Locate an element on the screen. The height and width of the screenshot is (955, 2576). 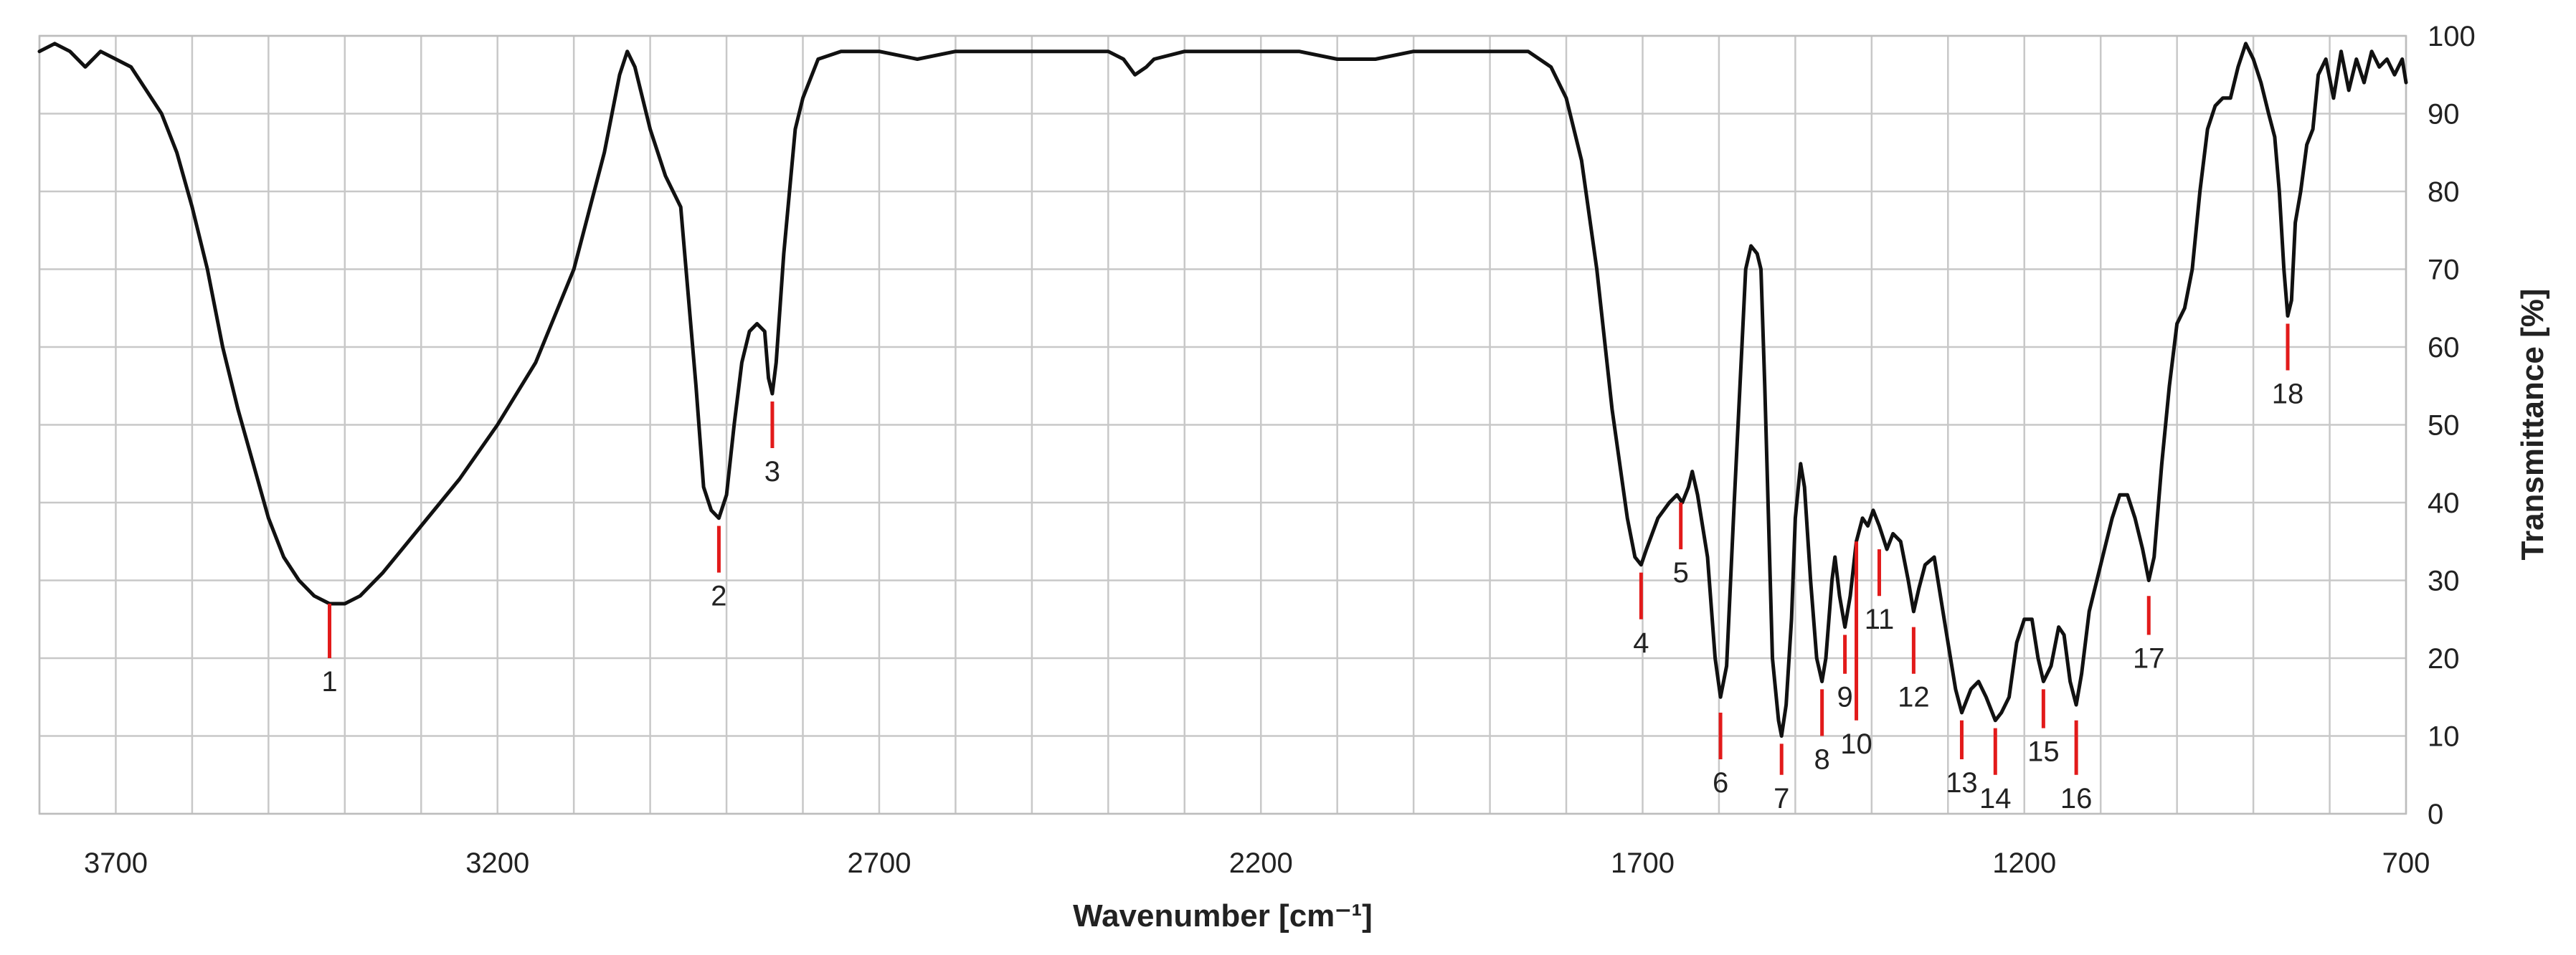
x-tick-label: 1700 is located at coordinates (1643, 863).